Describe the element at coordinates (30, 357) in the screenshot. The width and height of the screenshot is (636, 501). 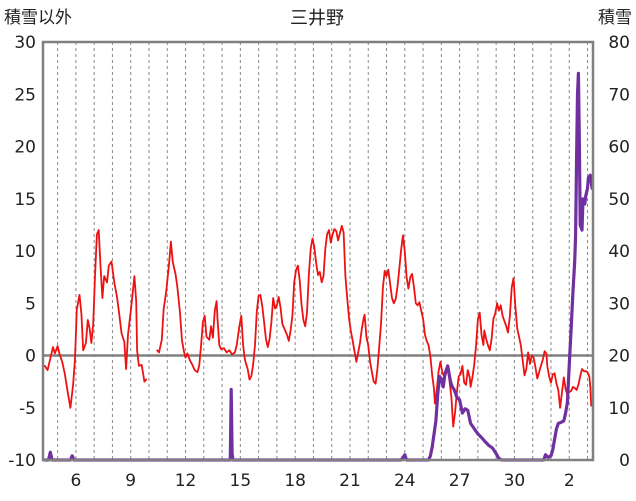
I see `y-left-tick-label: 0` at that location.